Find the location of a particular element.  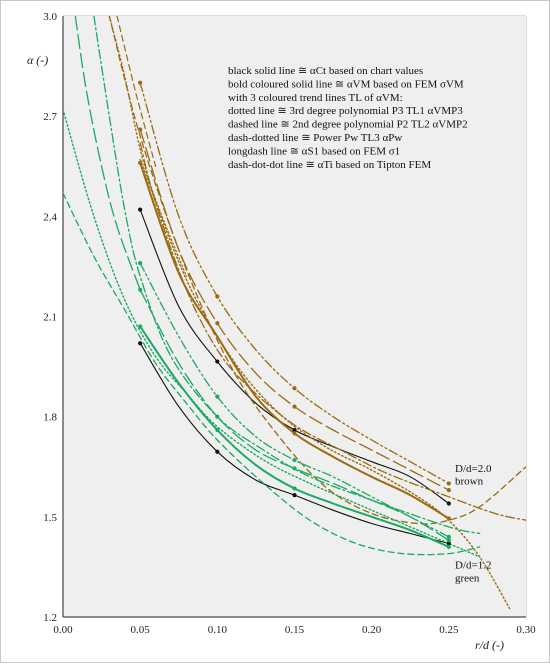

x-tick-label: 0.25 is located at coordinates (449, 630).